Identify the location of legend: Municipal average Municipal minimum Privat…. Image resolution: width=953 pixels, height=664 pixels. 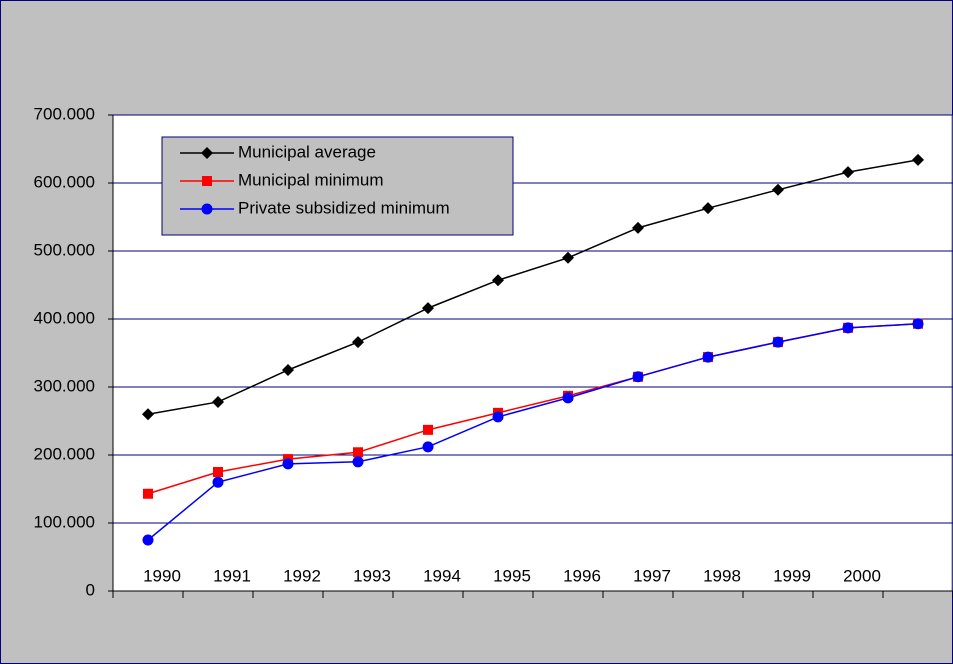
(337, 186).